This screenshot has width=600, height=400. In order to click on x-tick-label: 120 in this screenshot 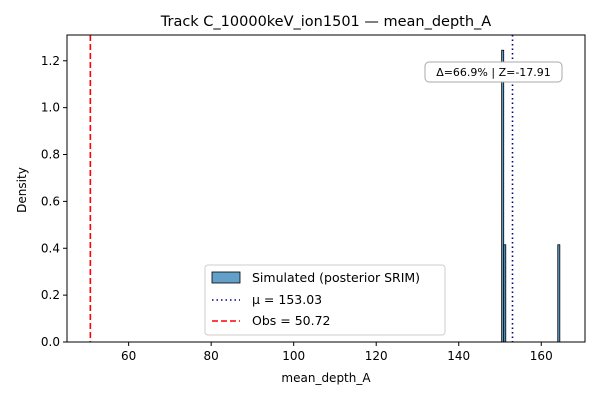, I will do `click(376, 356)`.